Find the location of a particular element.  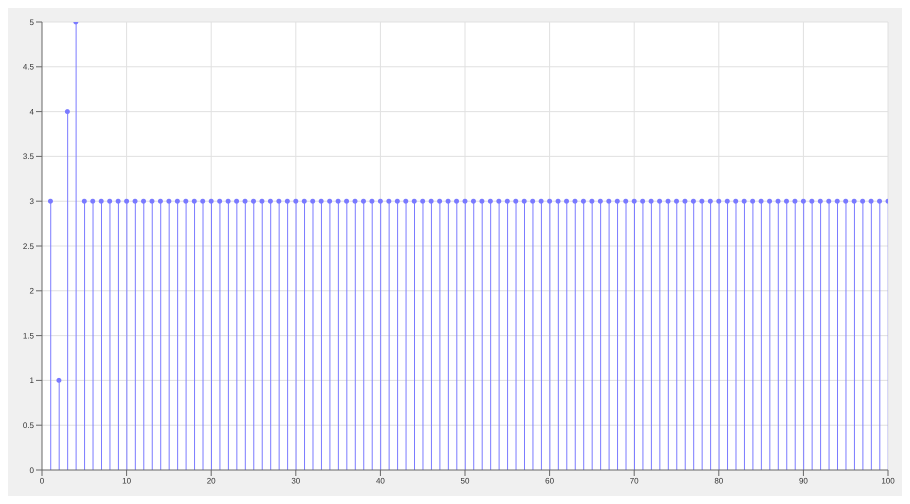

x-tick-label: 0 is located at coordinates (42, 481).